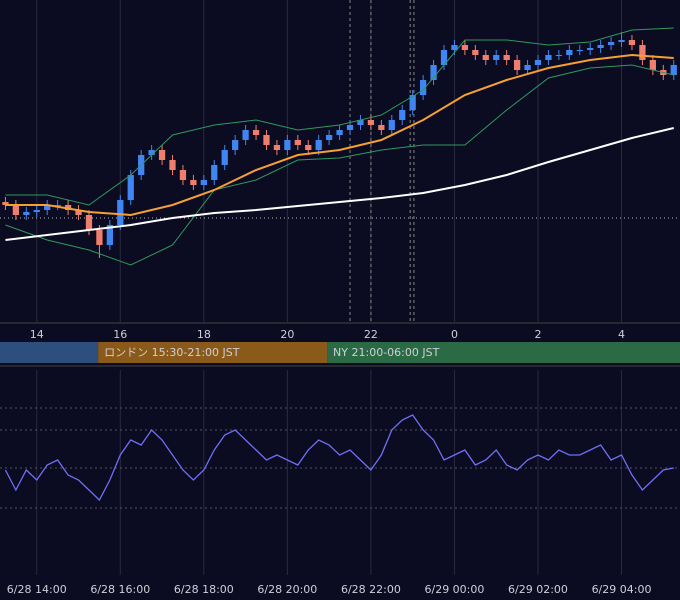  What do you see at coordinates (538, 589) in the screenshot?
I see `x-tick-label: 6/29 02:00` at bounding box center [538, 589].